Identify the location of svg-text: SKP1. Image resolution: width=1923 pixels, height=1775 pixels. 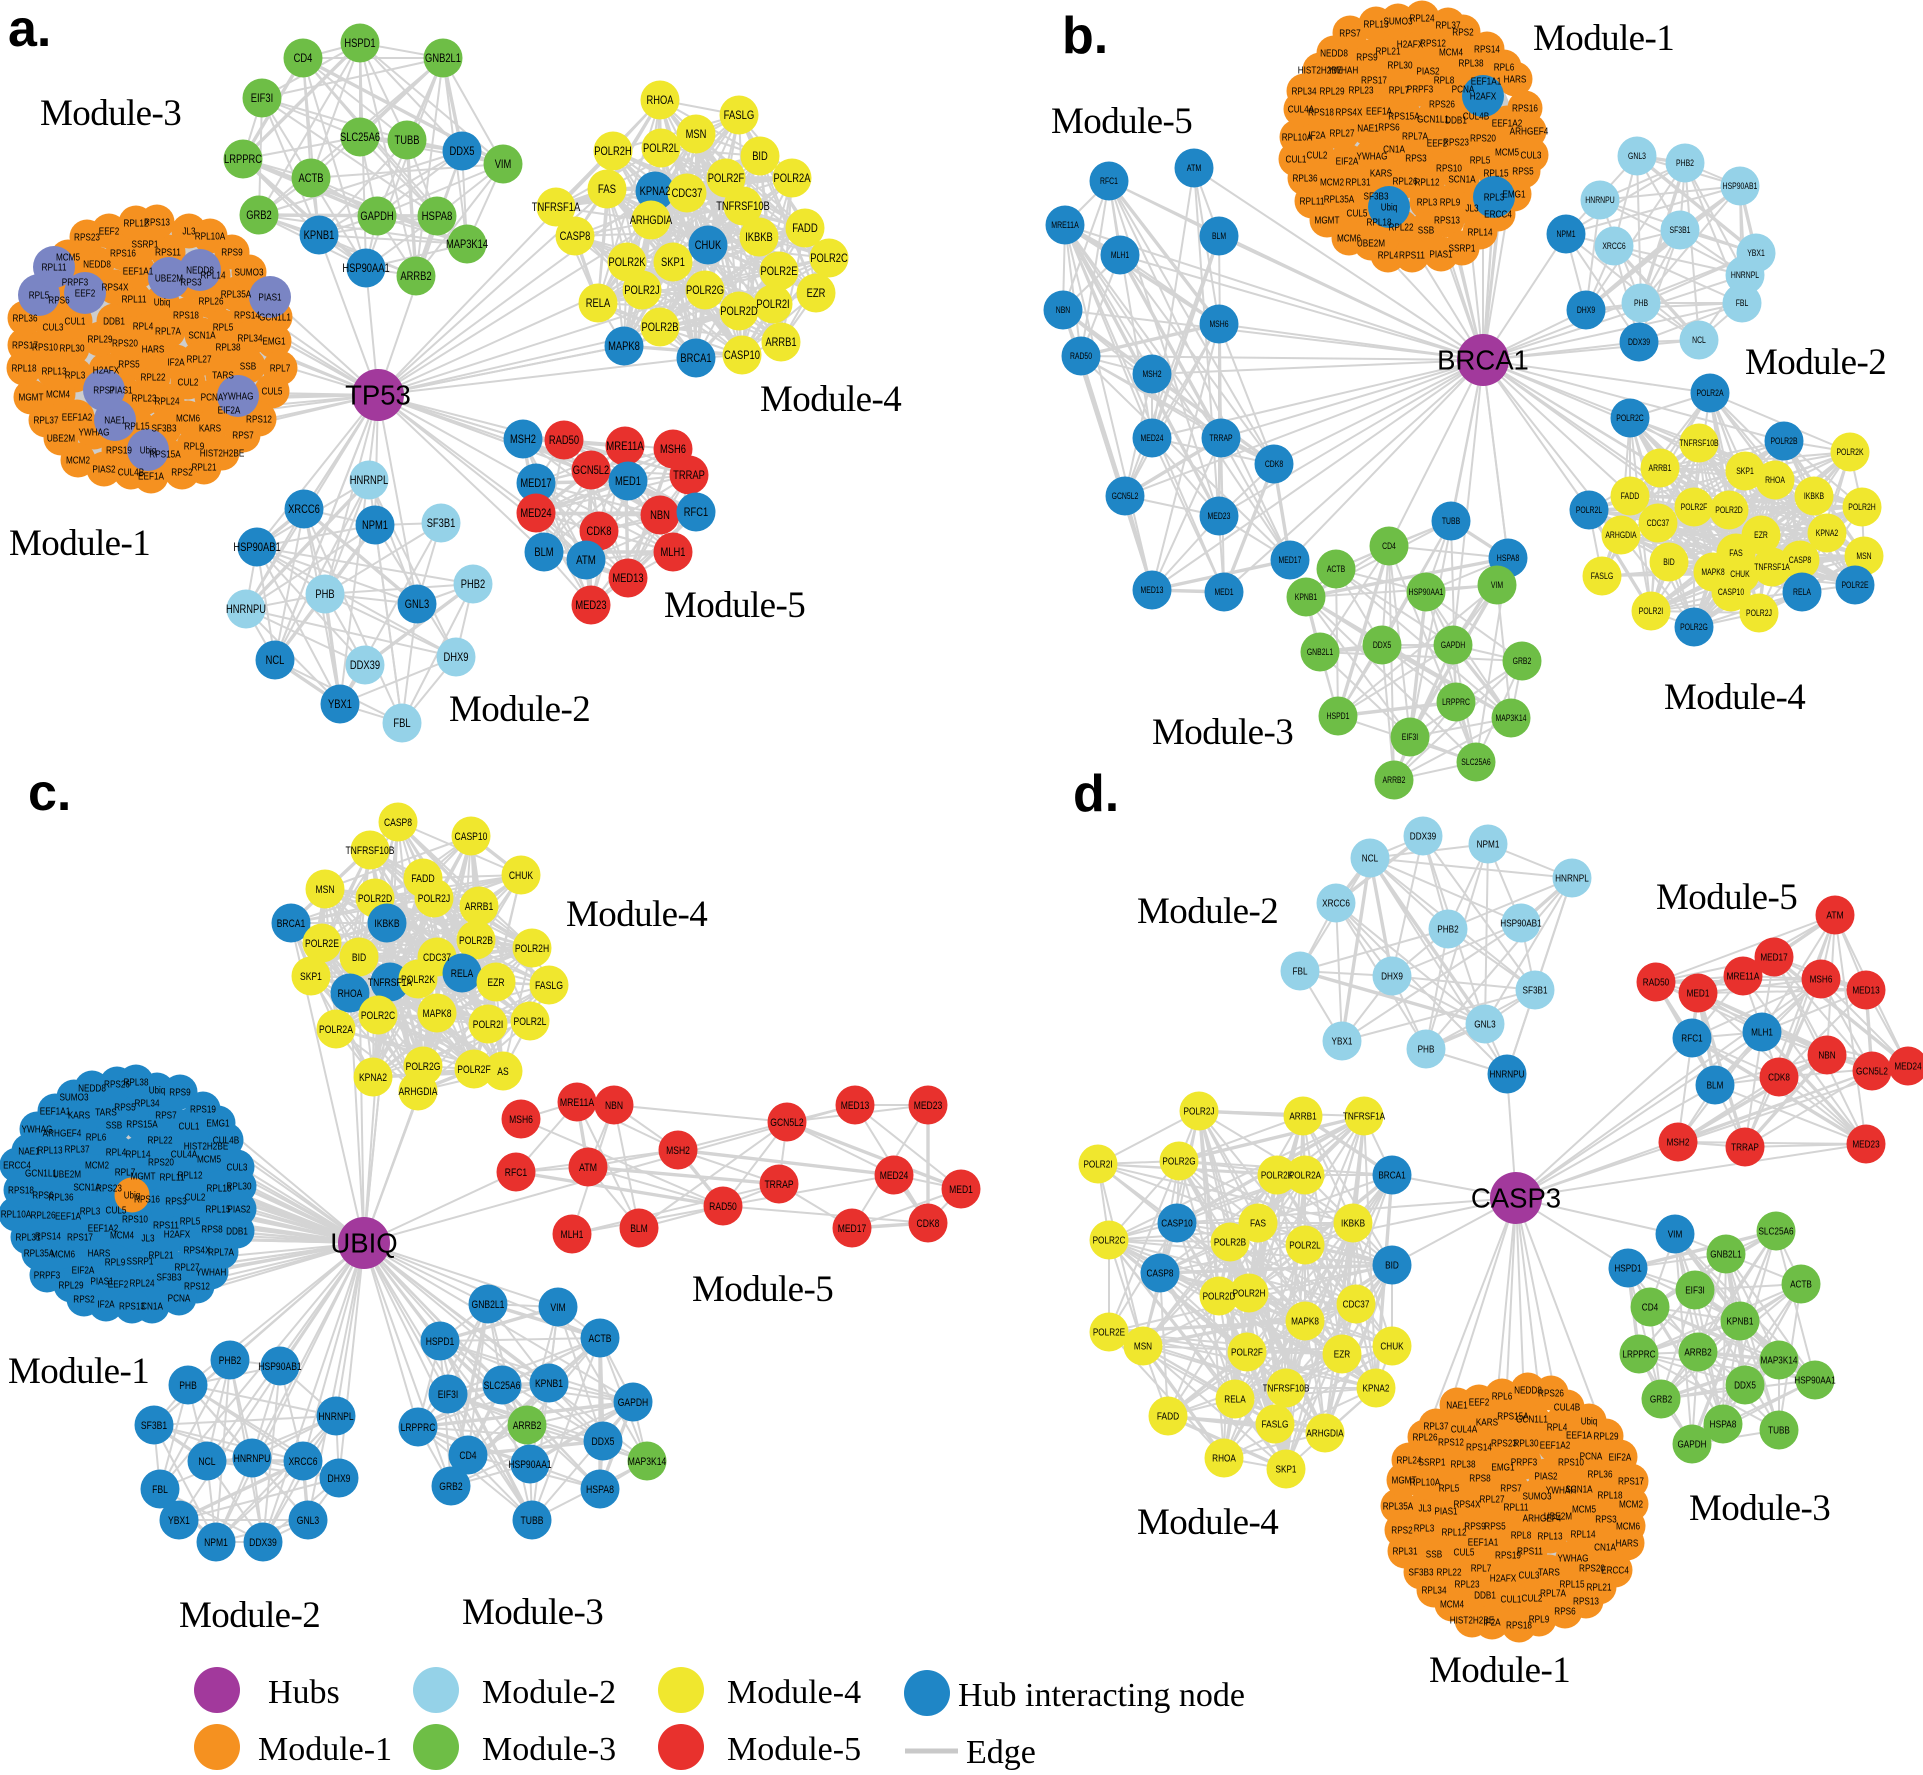
(1286, 1470).